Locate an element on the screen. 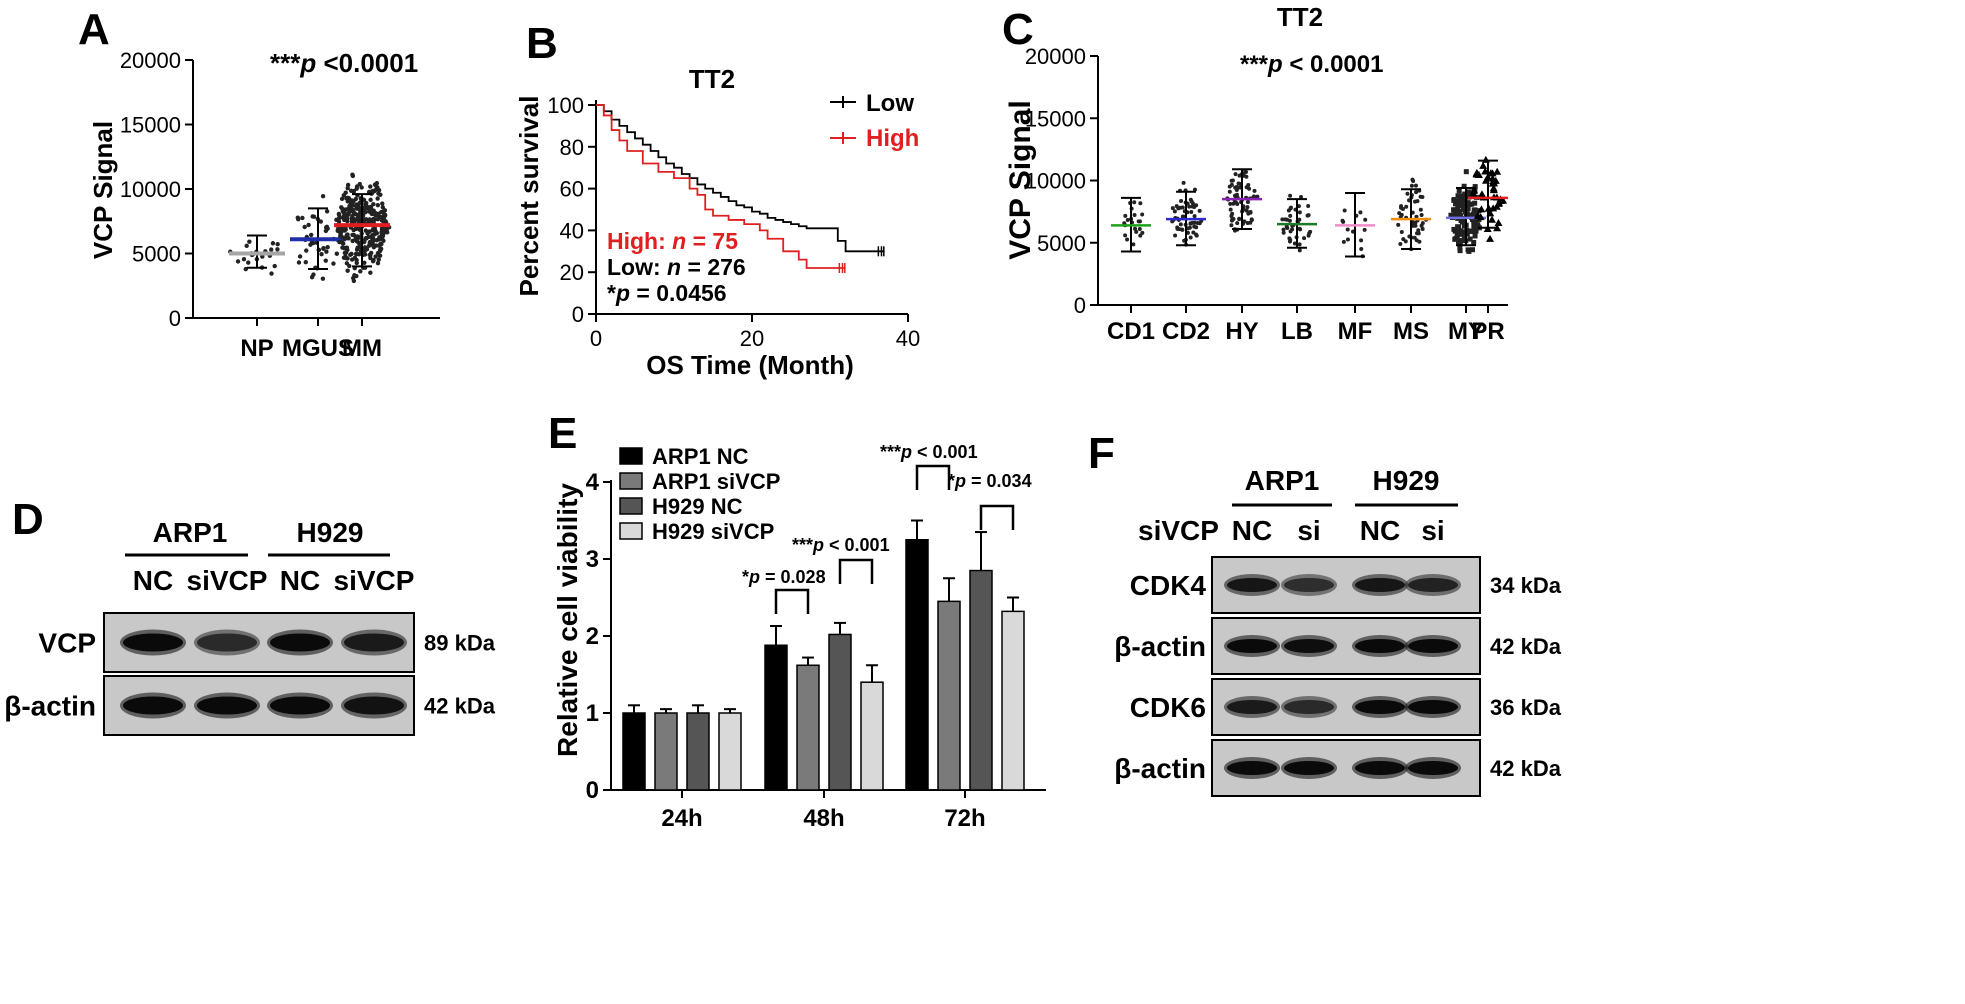 The height and width of the screenshot is (1004, 1965). legend-label: ARP1 NC is located at coordinates (700, 456).